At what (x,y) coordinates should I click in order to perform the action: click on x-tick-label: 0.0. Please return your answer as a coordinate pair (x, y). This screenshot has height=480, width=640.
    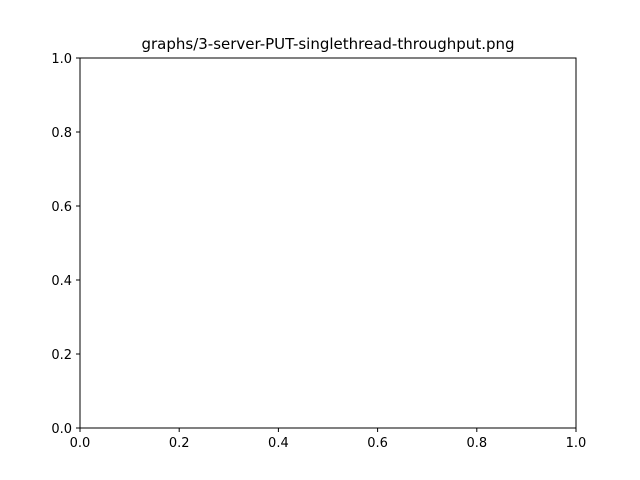
    Looking at the image, I should click on (80, 443).